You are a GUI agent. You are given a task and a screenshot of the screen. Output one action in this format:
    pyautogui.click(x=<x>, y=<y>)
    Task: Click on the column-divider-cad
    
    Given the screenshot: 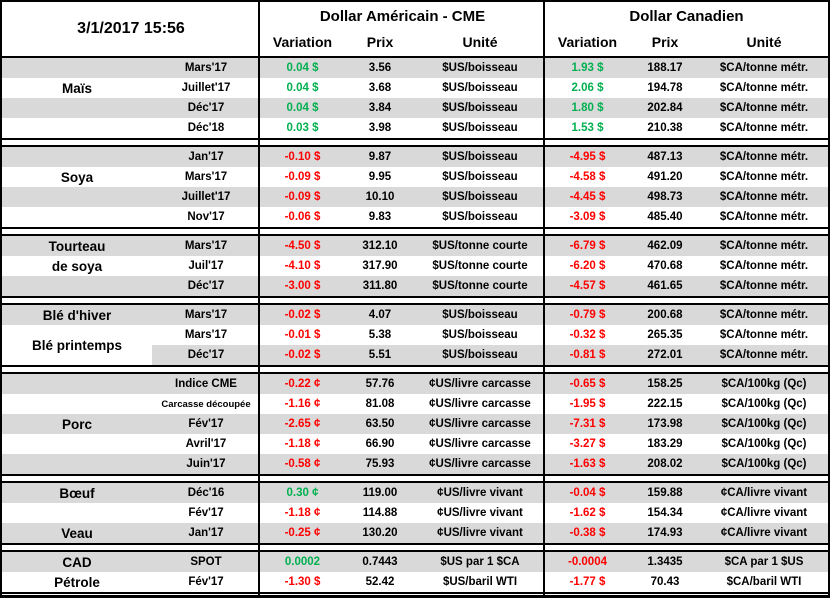 What is the action you would take?
    pyautogui.click(x=544, y=298)
    